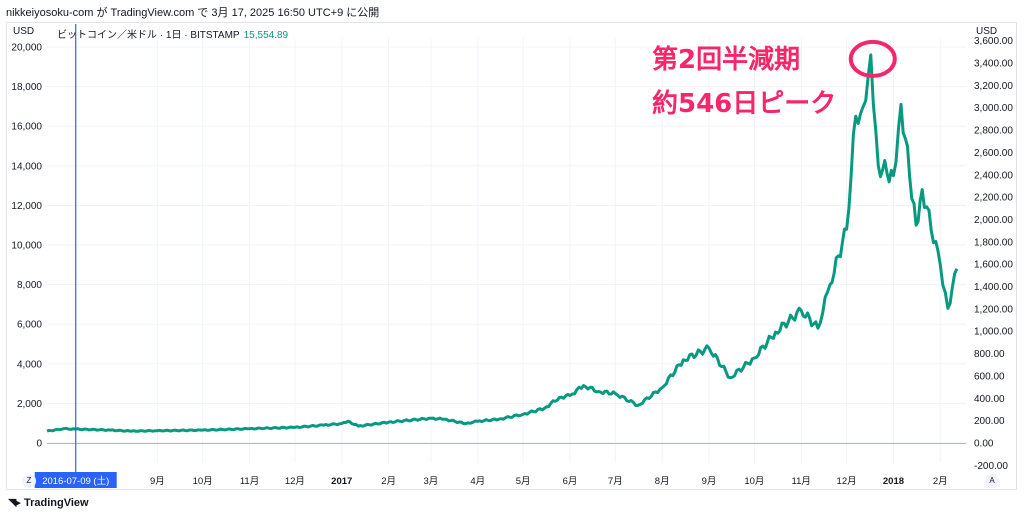 The image size is (1024, 515). I want to click on right-tick-label: 3,200.00, so click(993, 86).